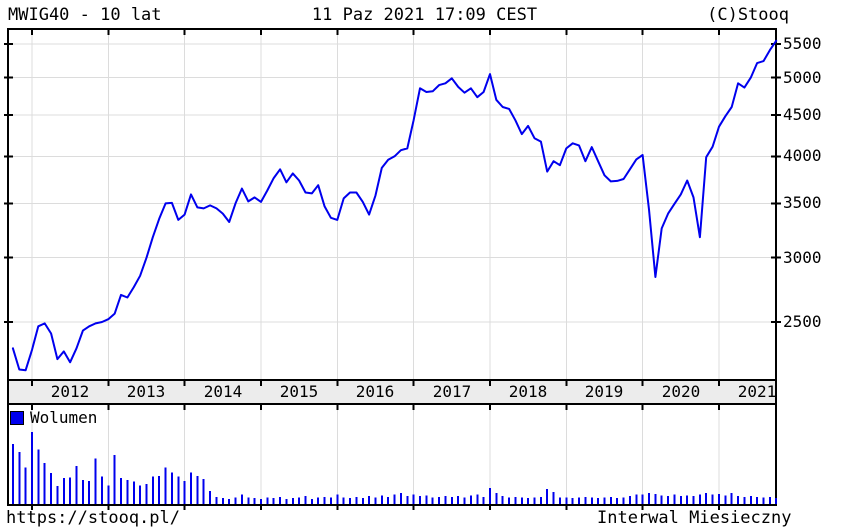 Image resolution: width=849 pixels, height=531 pixels. I want to click on interval-label: Interwal Miesieczny, so click(694, 518).